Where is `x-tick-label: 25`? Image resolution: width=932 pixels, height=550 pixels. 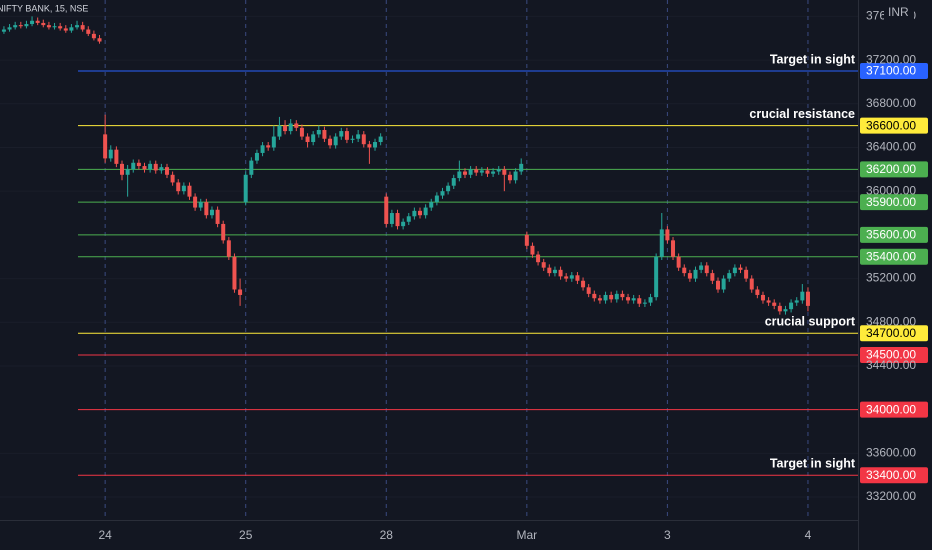
x-tick-label: 25 is located at coordinates (246, 535).